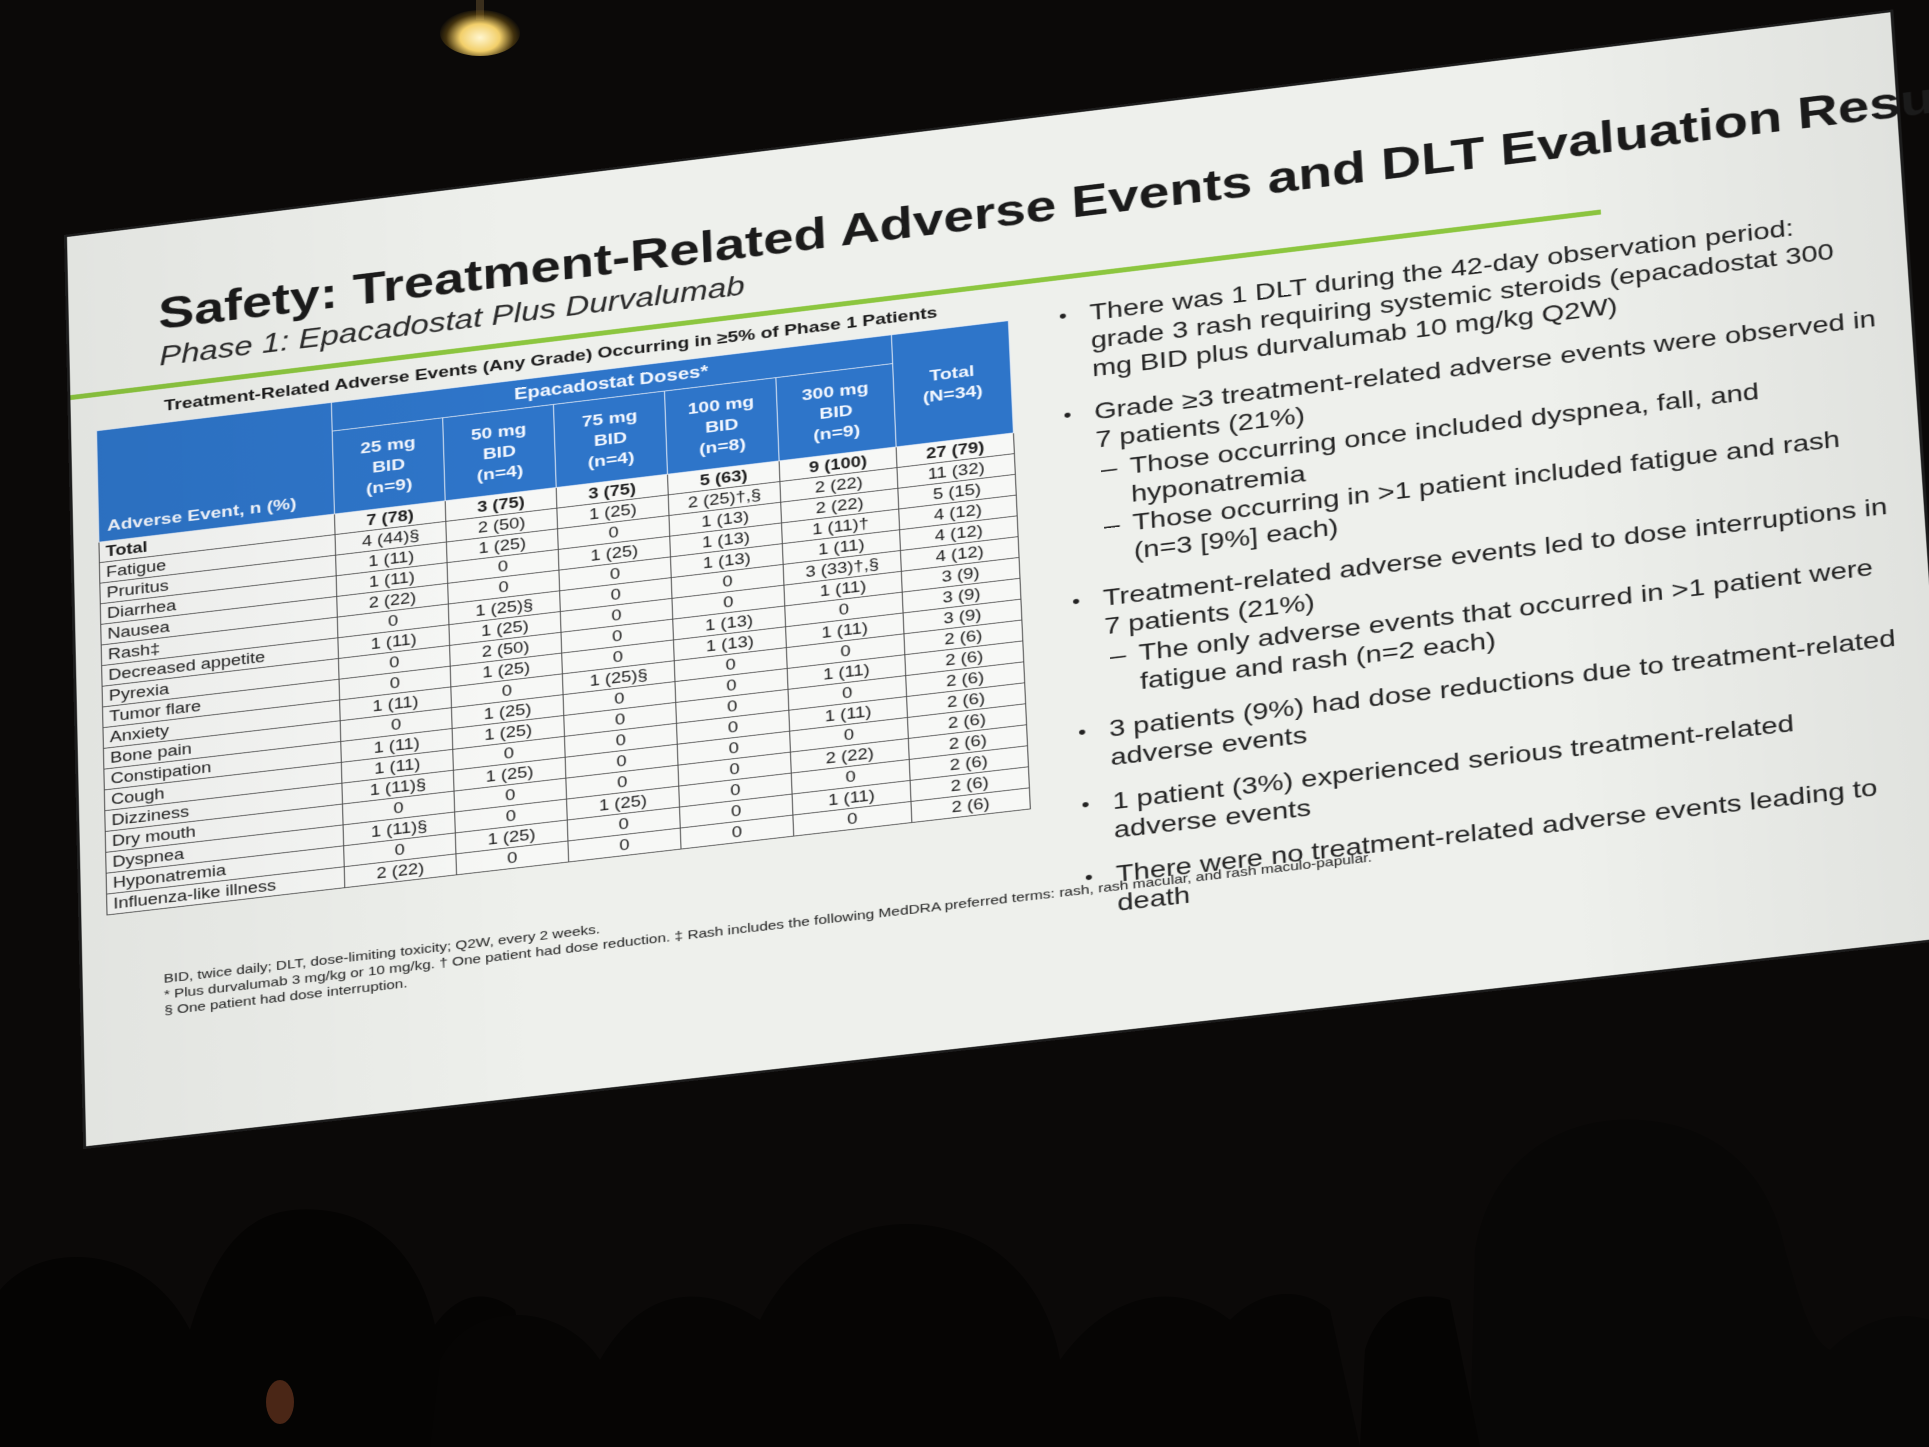  Describe the element at coordinates (836, 412) in the screenshot. I see `dose-column-header: 300 mg BID (n=9)` at that location.